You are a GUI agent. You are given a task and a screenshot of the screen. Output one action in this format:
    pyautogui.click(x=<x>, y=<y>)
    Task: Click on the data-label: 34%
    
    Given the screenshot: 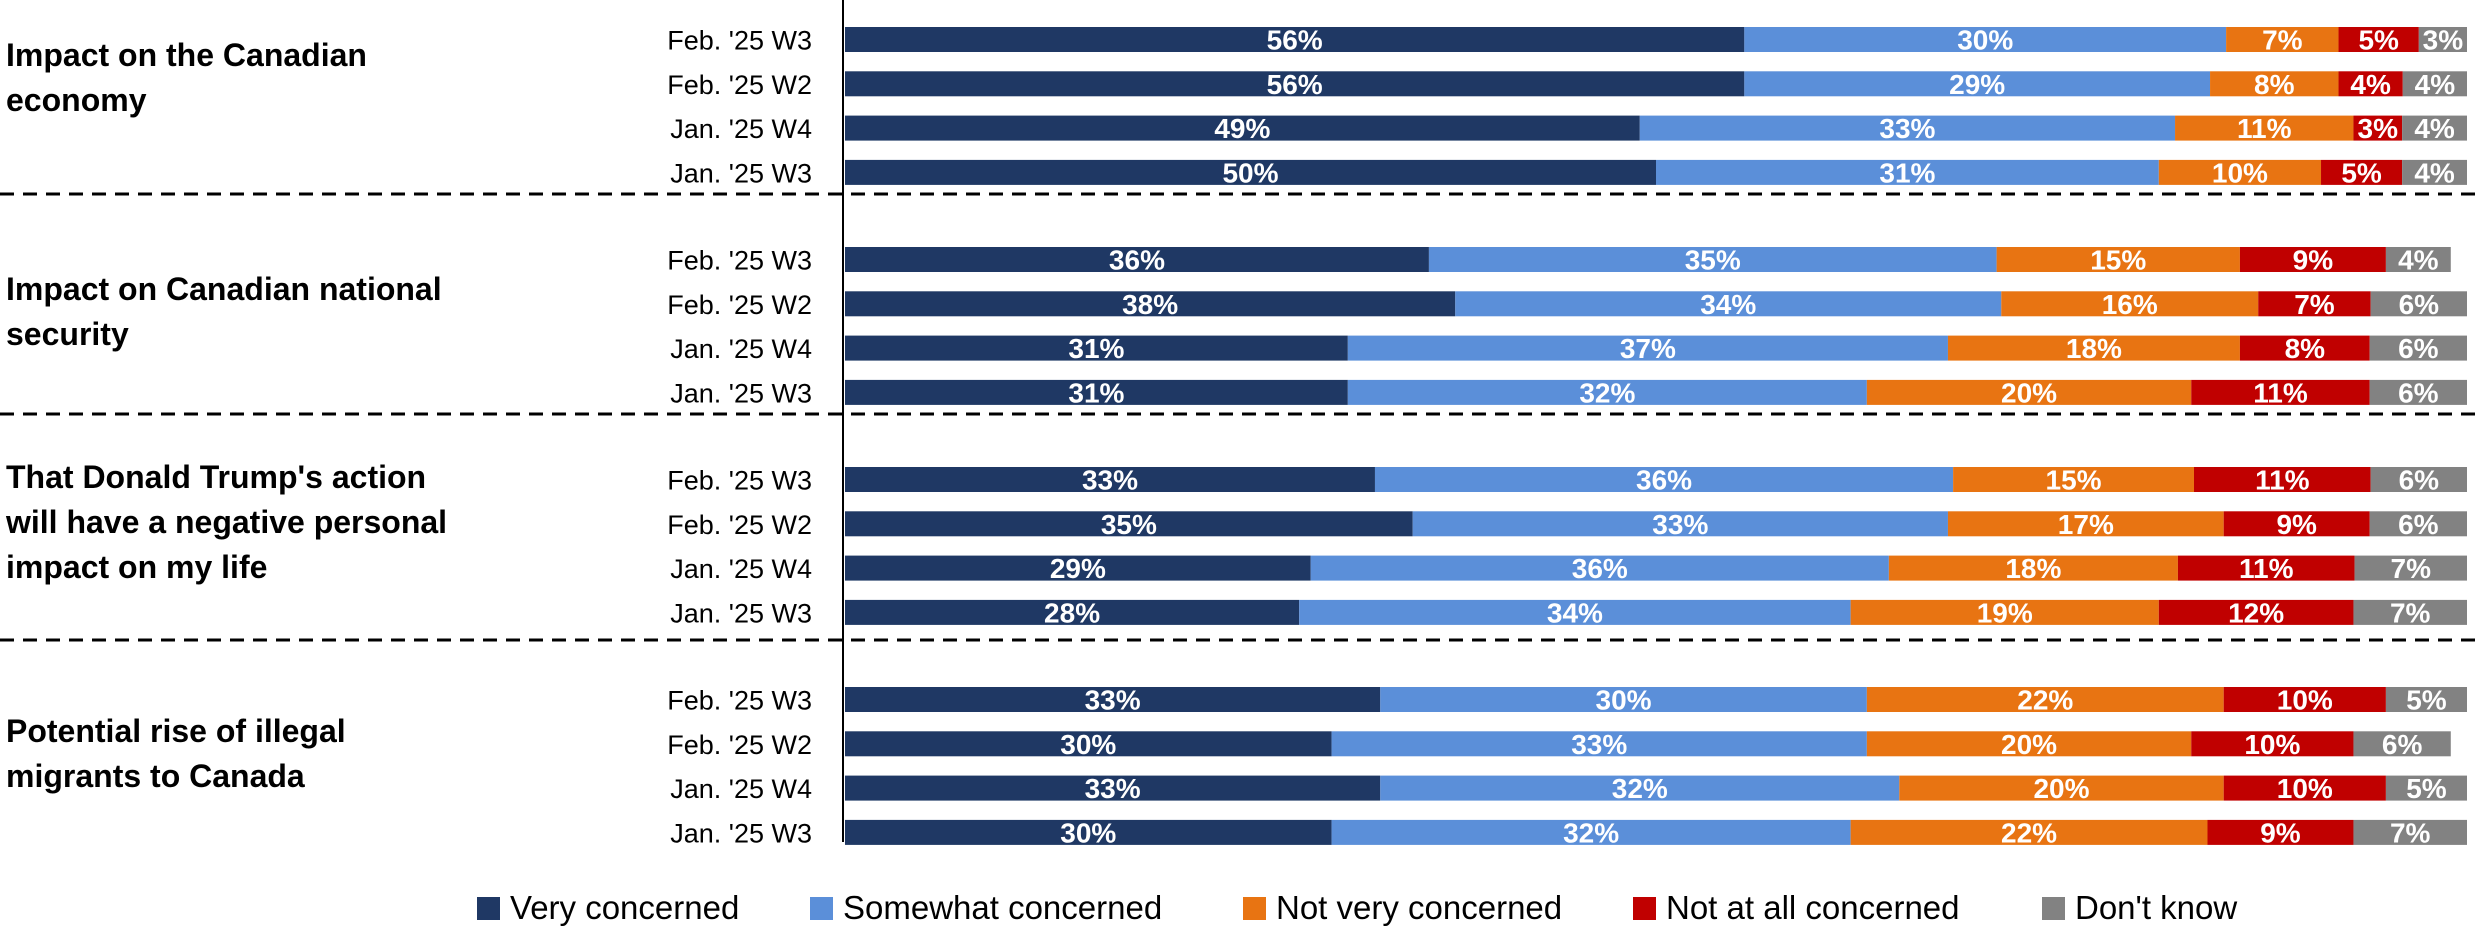 What is the action you would take?
    pyautogui.click(x=1575, y=612)
    